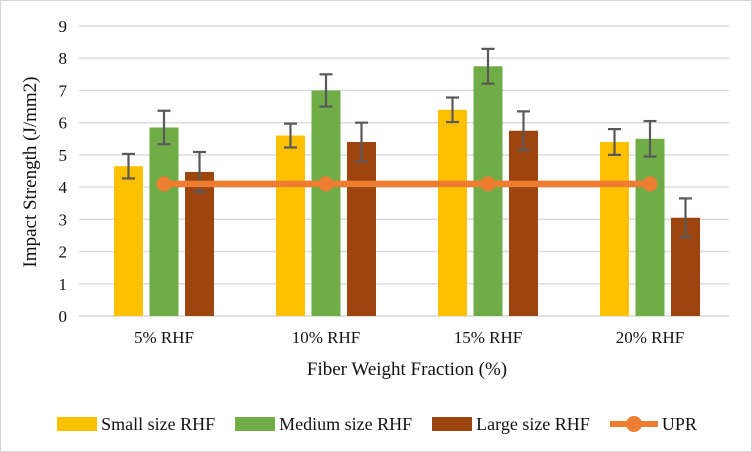  Describe the element at coordinates (614, 229) in the screenshot. I see `bar-small-size-rhf-20-rhf` at that location.